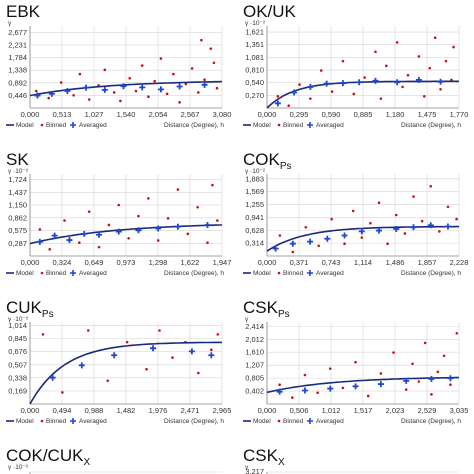 The width and height of the screenshot is (474, 474). Describe the element at coordinates (266, 309) in the screenshot. I see `panel-title: CSKPs` at that location.